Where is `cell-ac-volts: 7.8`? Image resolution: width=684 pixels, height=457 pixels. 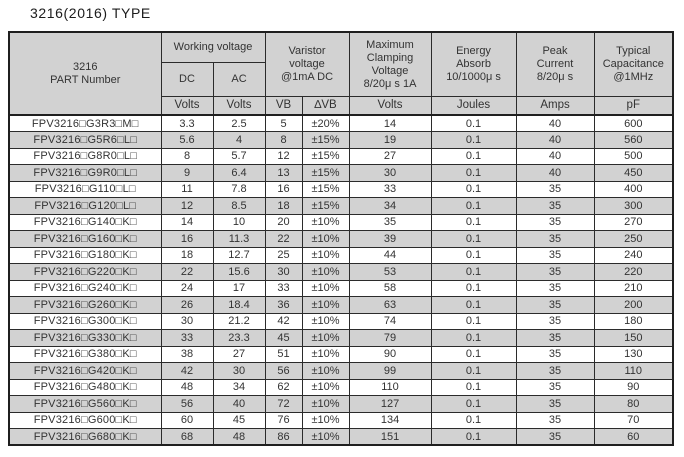 cell-ac-volts: 7.8 is located at coordinates (239, 189).